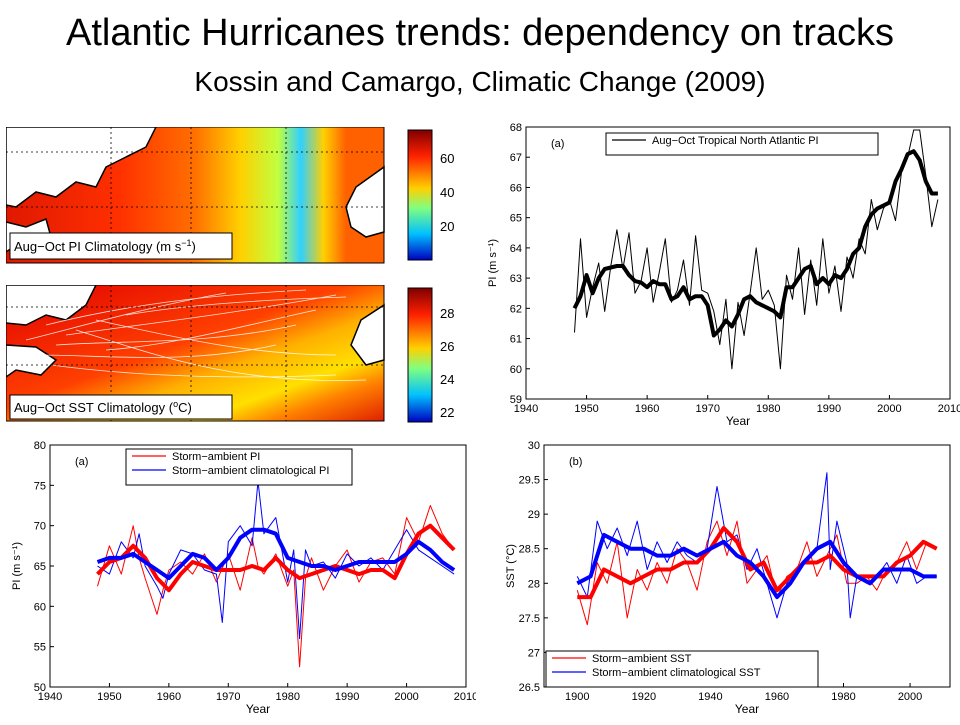 This screenshot has width=960, height=725. What do you see at coordinates (447, 313) in the screenshot?
I see `sst-colorbar-tick: 28` at bounding box center [447, 313].